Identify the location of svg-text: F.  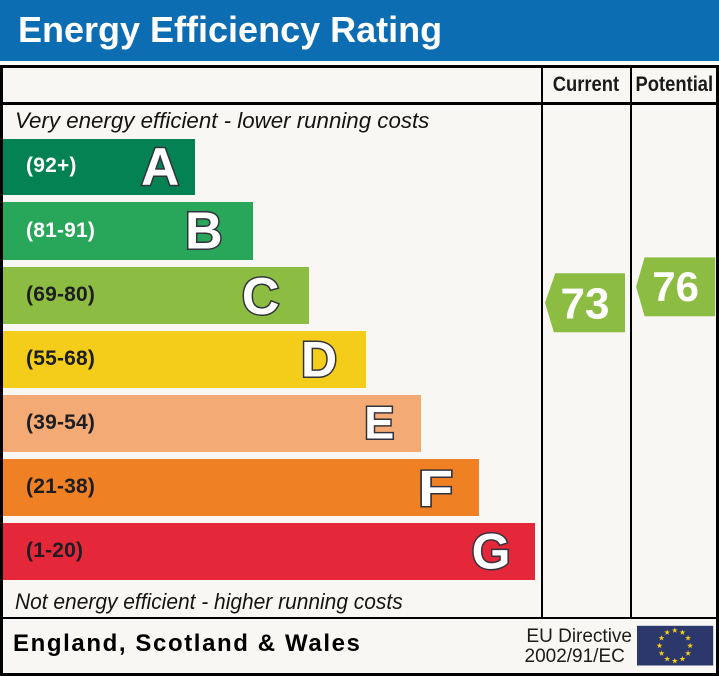
(435, 488).